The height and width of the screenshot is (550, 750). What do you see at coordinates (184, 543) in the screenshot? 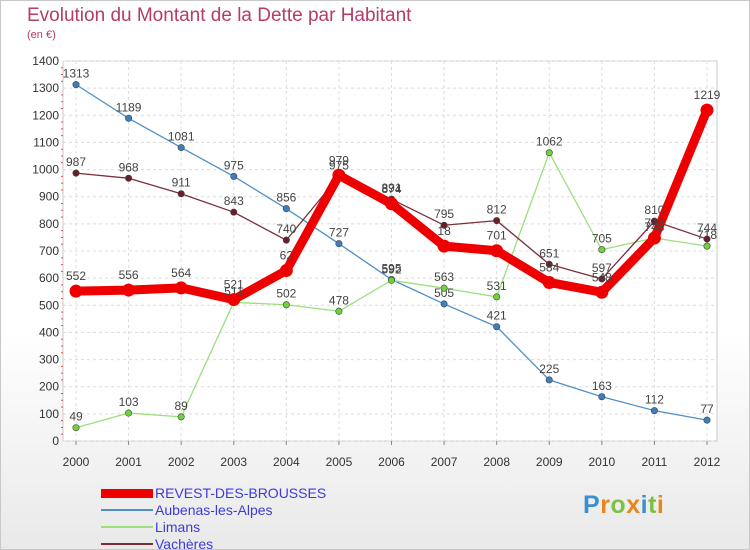
I see `legend-label: Vachères` at bounding box center [184, 543].